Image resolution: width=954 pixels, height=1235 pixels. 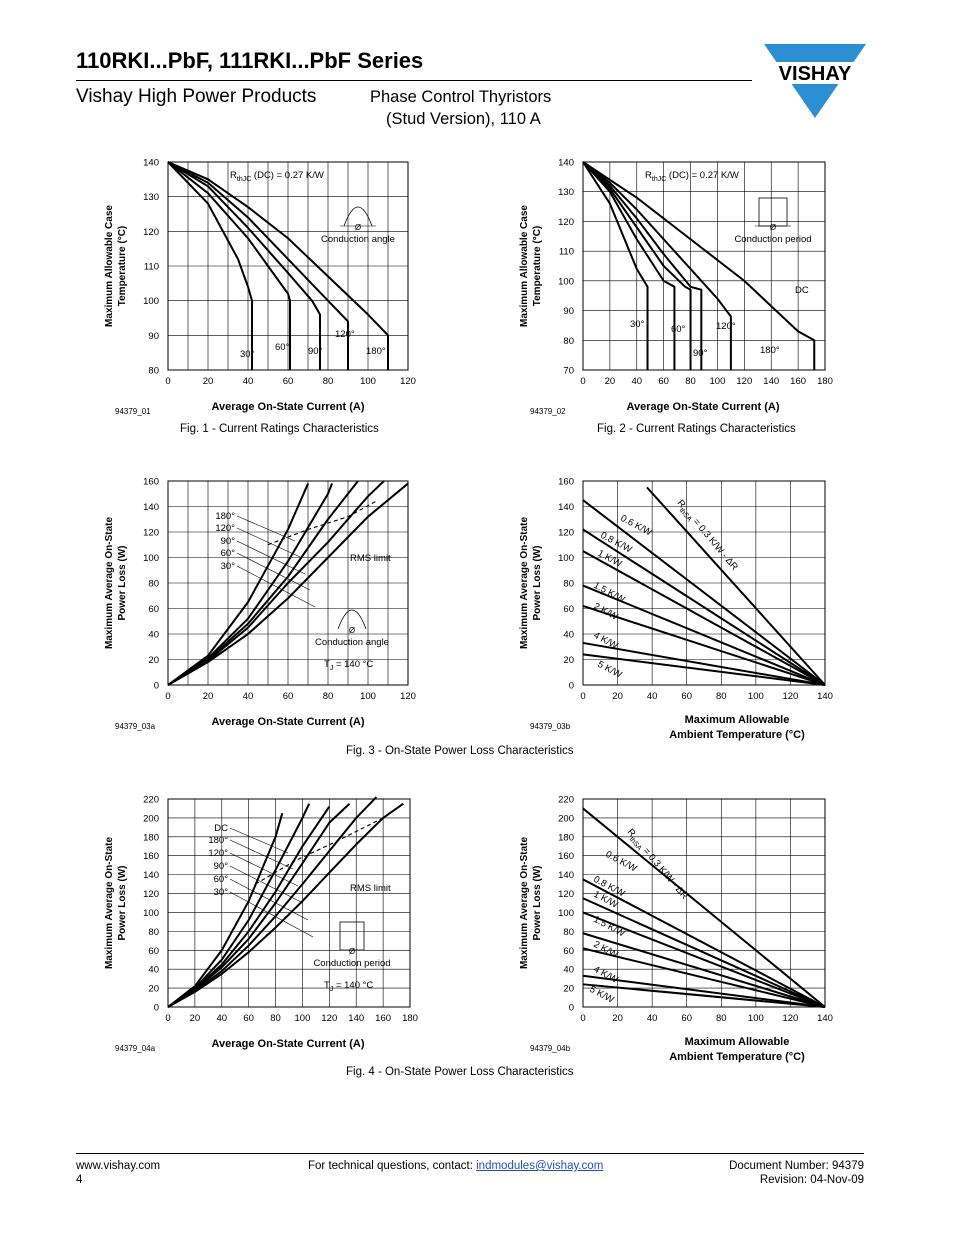 What do you see at coordinates (568, 311) in the screenshot?
I see `y-tick-label: 90` at bounding box center [568, 311].